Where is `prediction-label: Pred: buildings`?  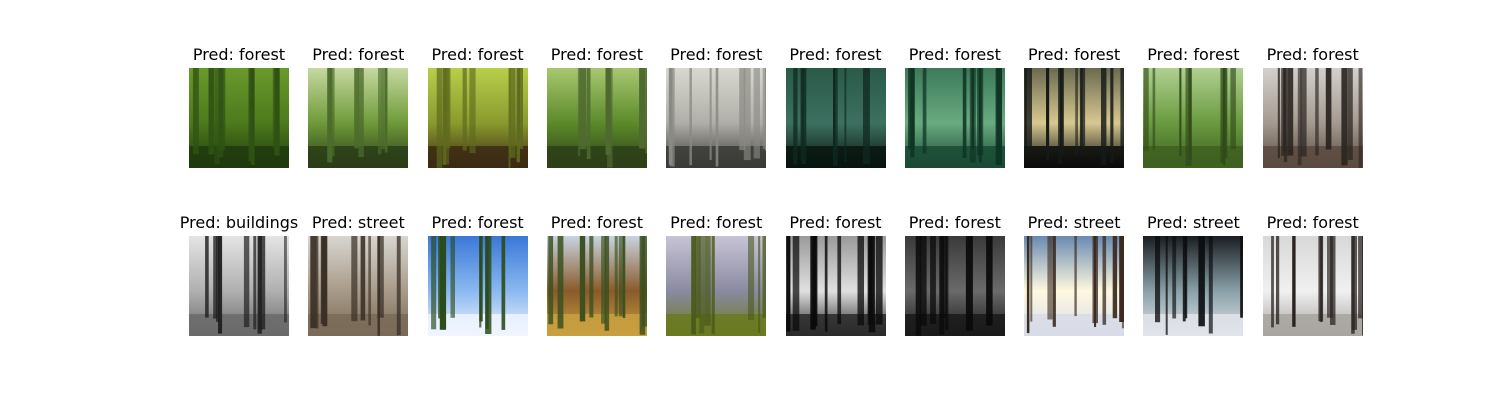 prediction-label: Pred: buildings is located at coordinates (239, 222).